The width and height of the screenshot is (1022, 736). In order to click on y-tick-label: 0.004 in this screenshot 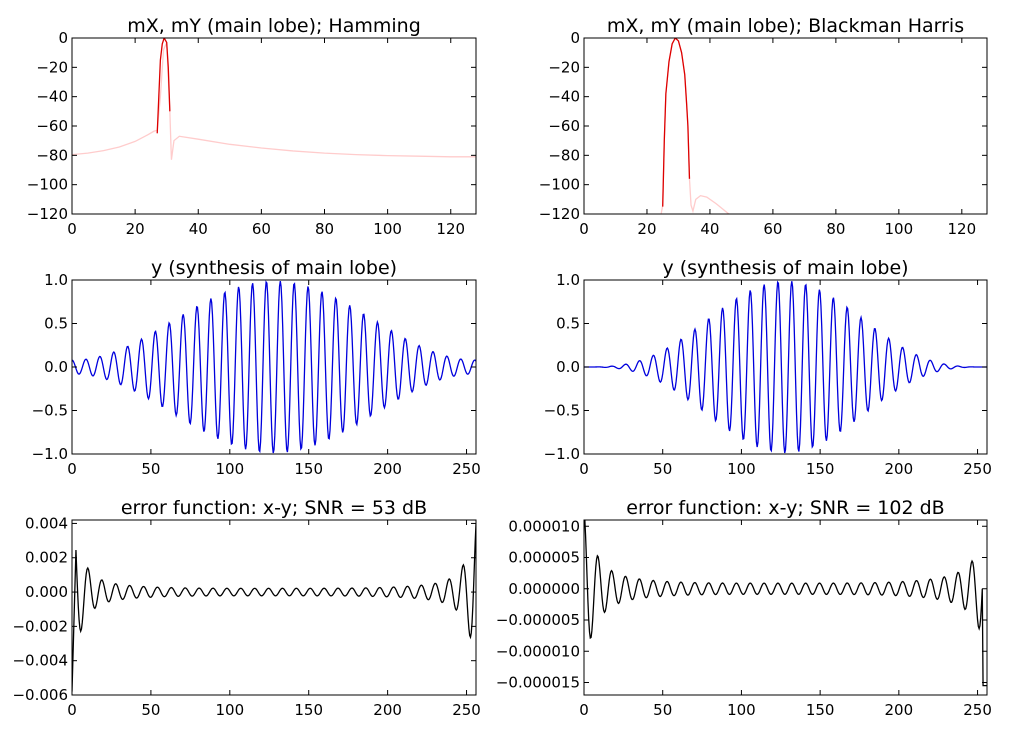, I will do `click(46, 523)`.